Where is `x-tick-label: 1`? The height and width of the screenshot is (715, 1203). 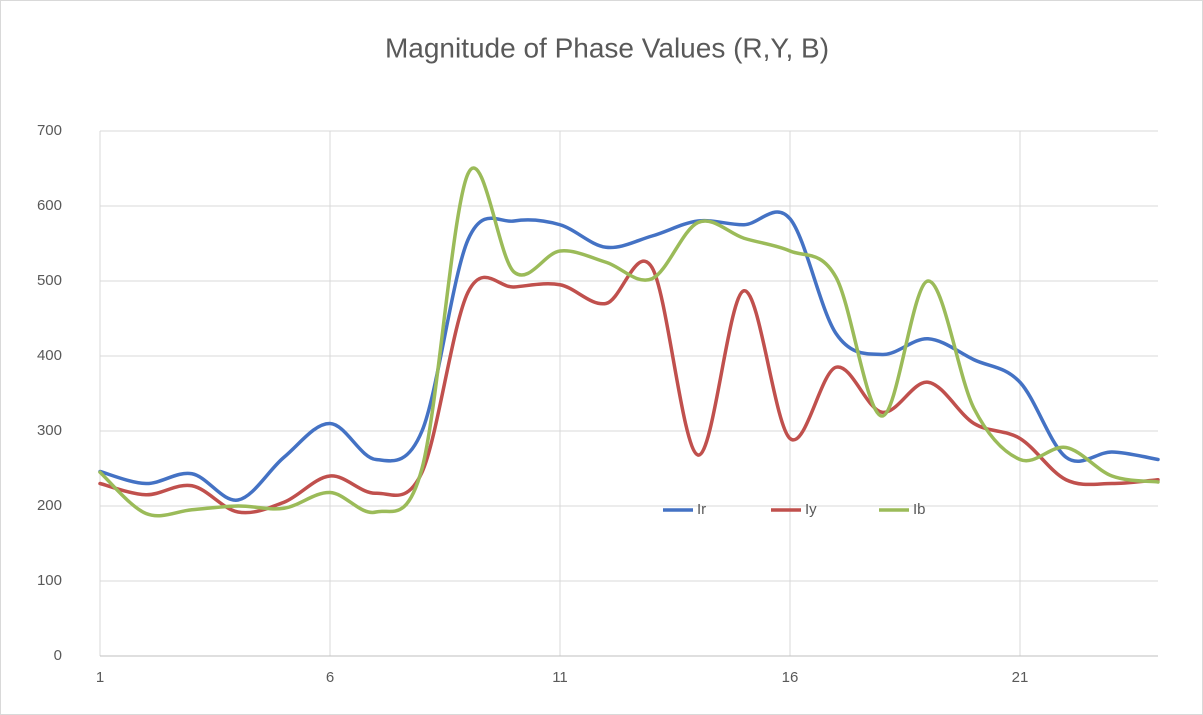
x-tick-label: 1 is located at coordinates (100, 677).